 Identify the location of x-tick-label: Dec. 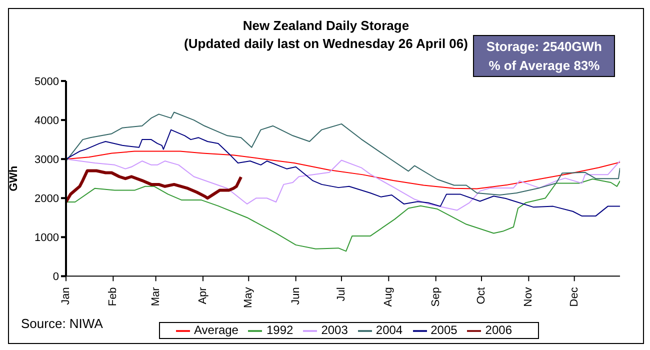
(574, 296).